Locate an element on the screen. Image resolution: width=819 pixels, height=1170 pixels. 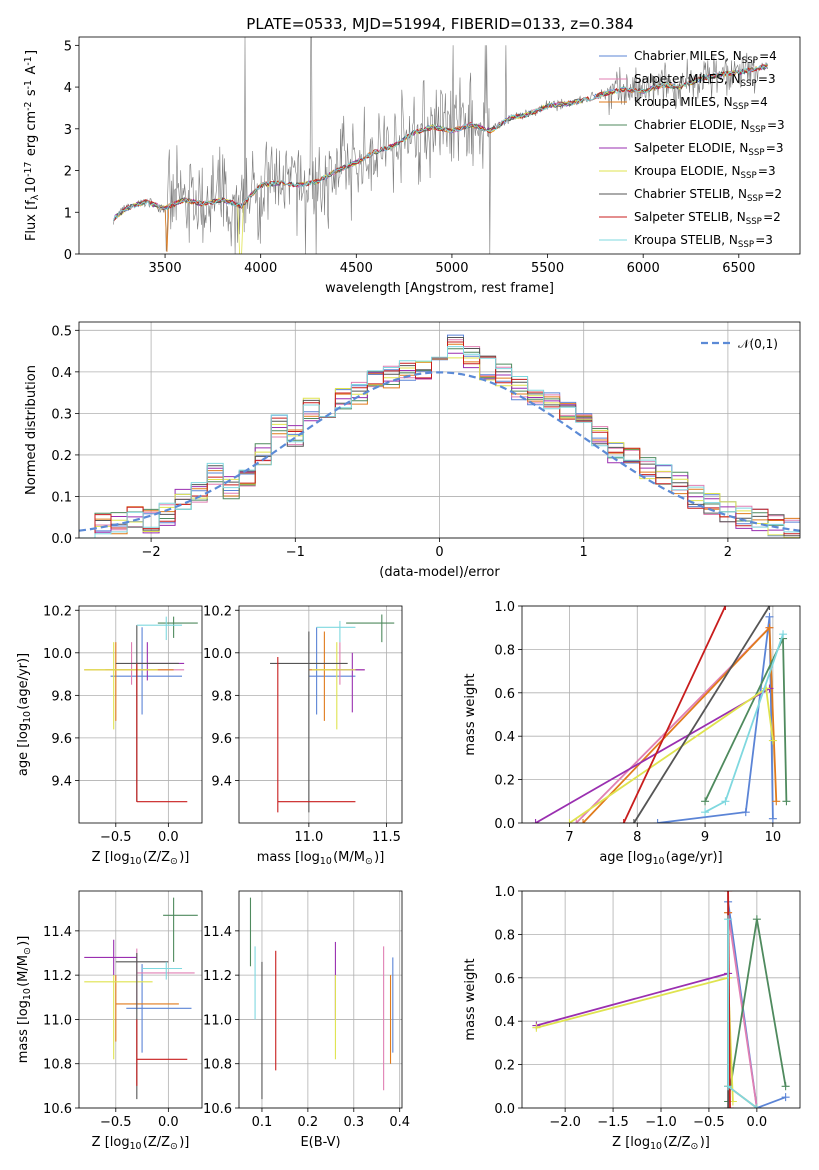
y-tick-label: 0.3 is located at coordinates (61, 414).